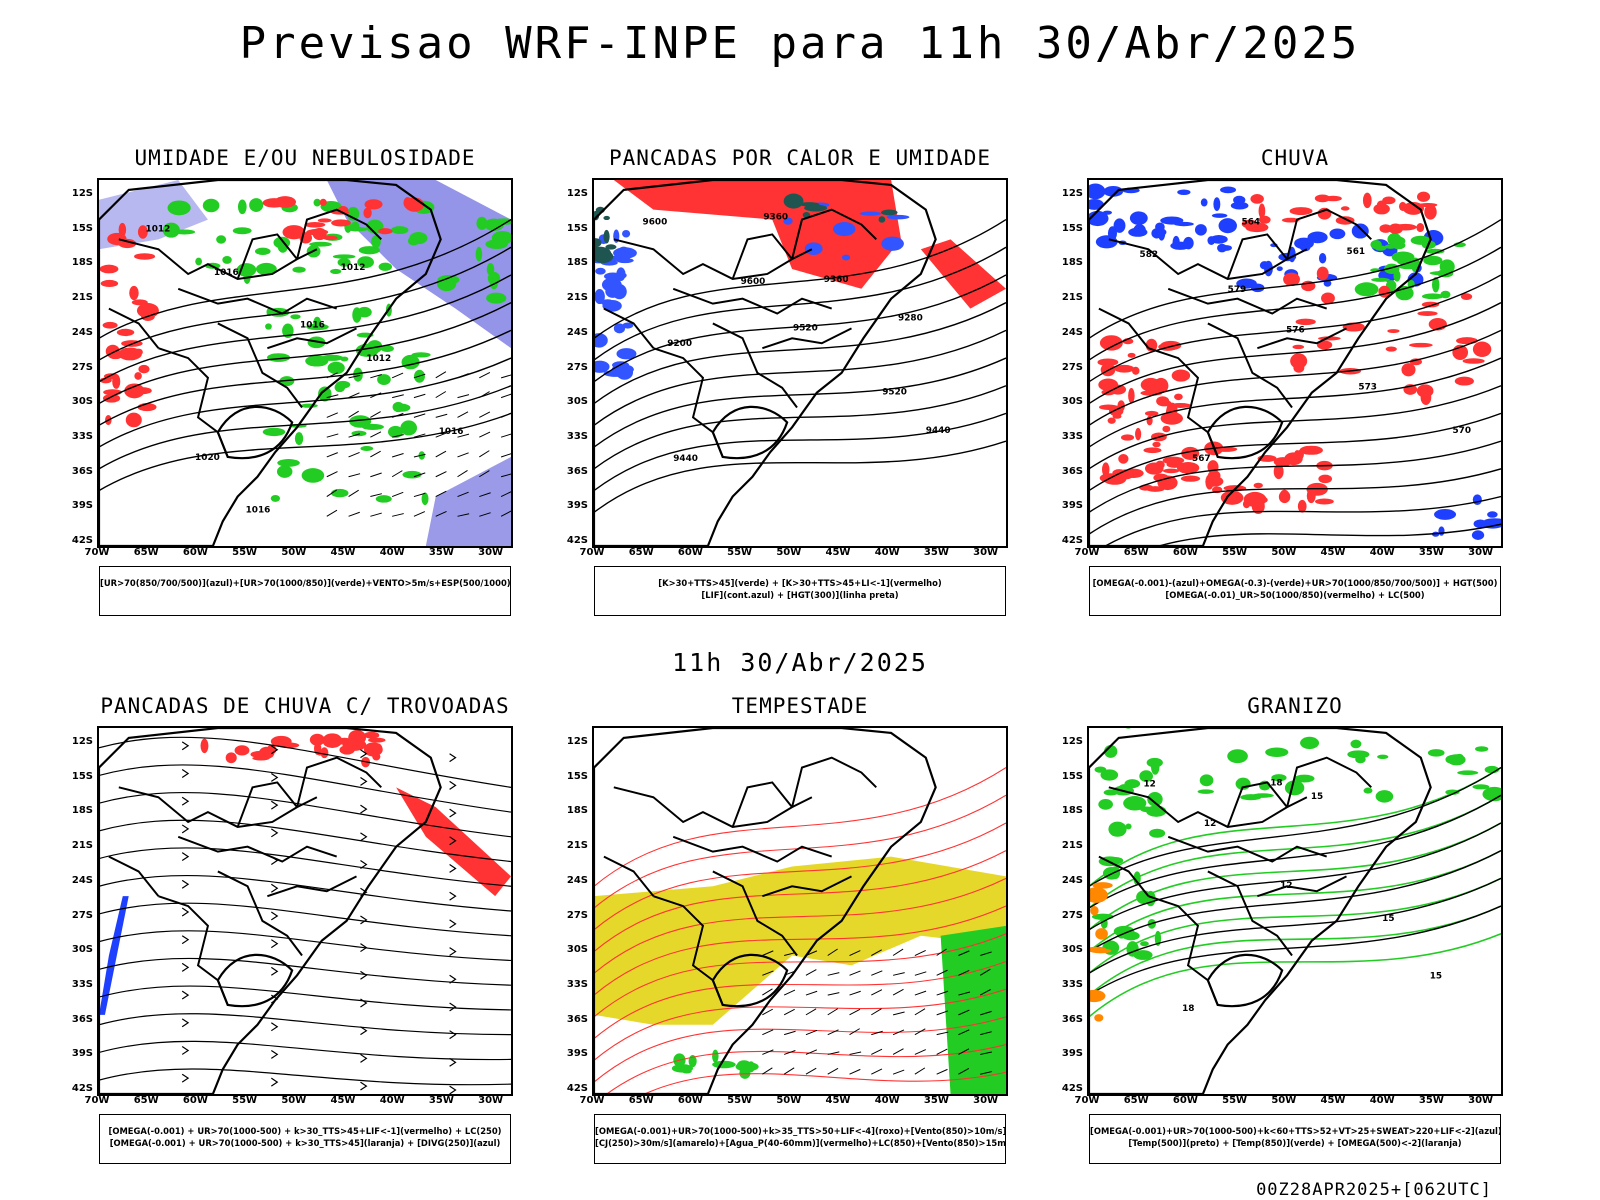 The image size is (1600, 1200). I want to click on contour-label: 12, so click(1149, 784).